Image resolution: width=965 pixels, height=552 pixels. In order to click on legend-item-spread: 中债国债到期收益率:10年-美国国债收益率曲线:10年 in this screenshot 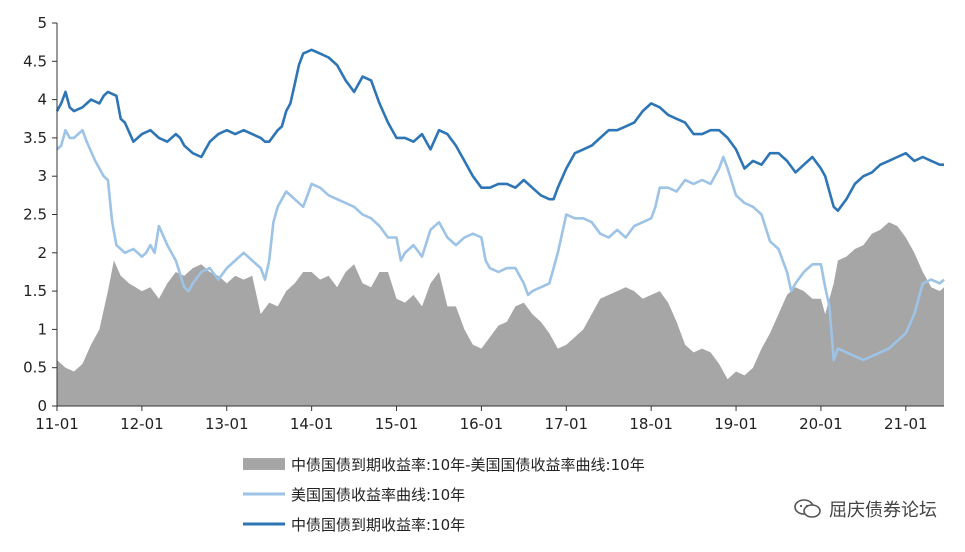, I will do `click(444, 465)`.